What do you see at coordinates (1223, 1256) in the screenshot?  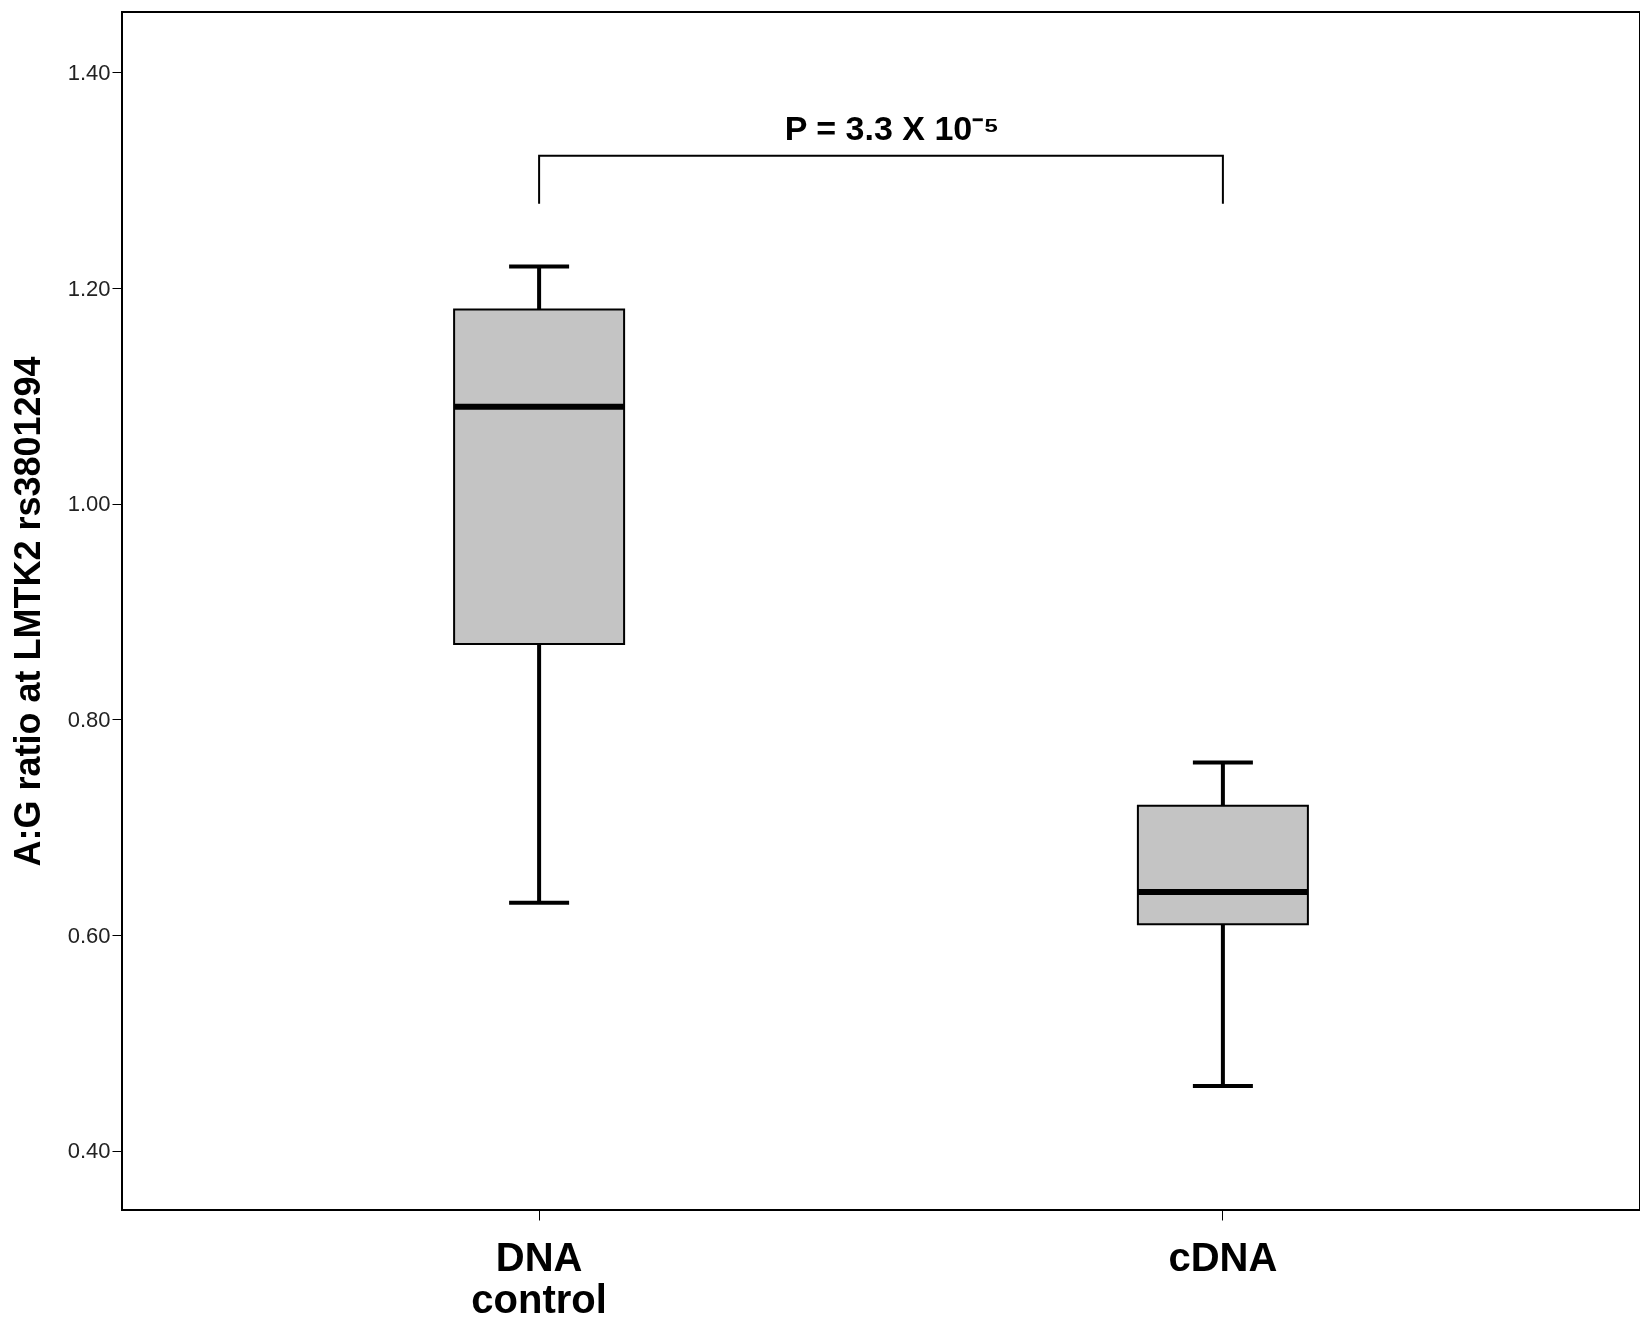 I see `x-tick-label: cDNA` at bounding box center [1223, 1256].